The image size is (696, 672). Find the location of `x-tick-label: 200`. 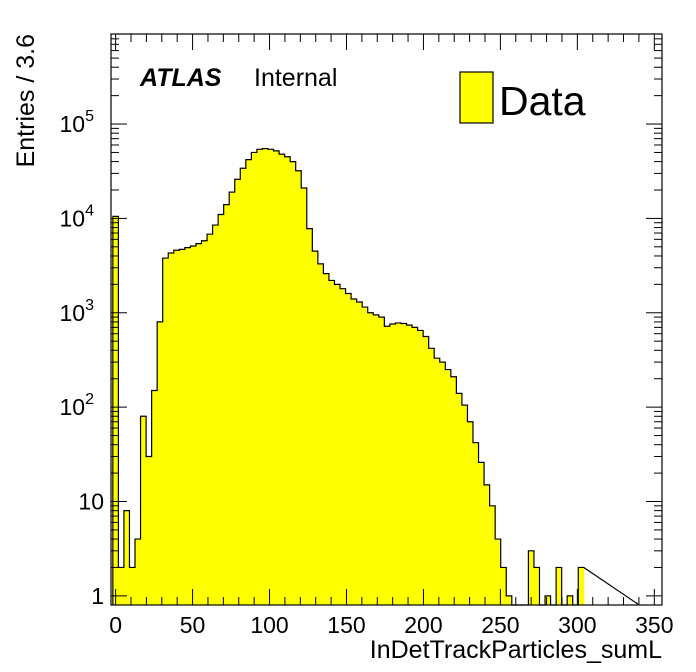

x-tick-label: 200 is located at coordinates (423, 625).